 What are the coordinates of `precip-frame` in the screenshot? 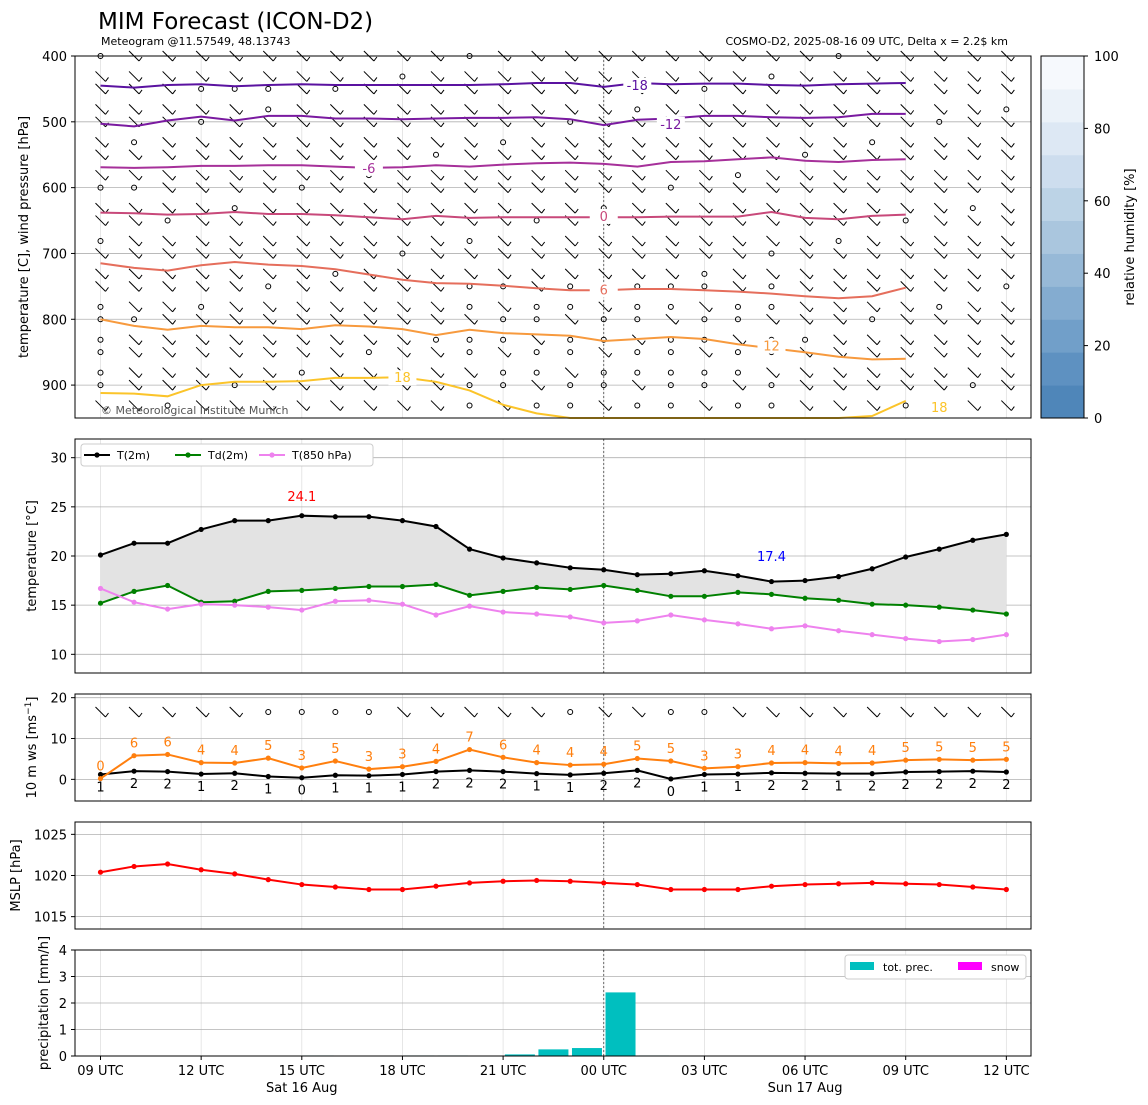 It's located at (553, 1003).